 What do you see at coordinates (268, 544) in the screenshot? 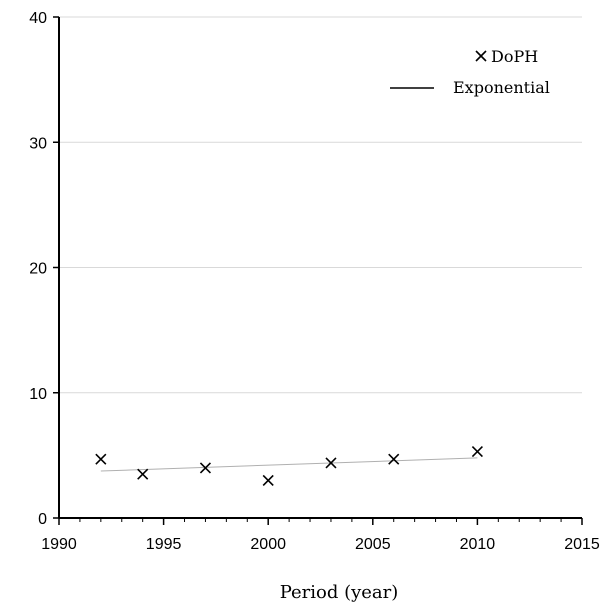
I see `x-tick-label-2000: 2000` at bounding box center [268, 544].